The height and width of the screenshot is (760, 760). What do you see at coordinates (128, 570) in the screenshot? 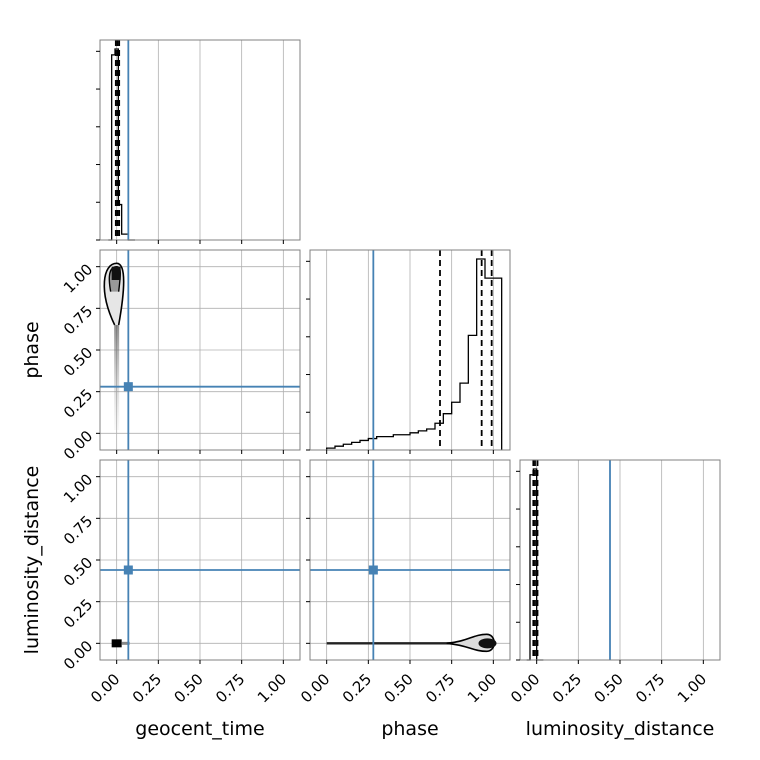
I see `panel-geocent_time-vs-luminosity_distance-truth-point` at bounding box center [128, 570].